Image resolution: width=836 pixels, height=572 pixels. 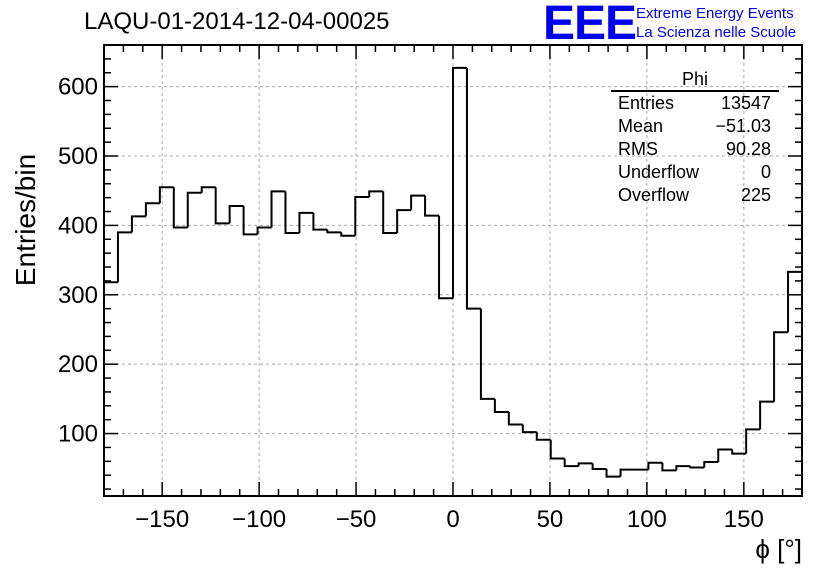 I want to click on stats-row-overflow: Overflow 225, so click(x=695, y=195).